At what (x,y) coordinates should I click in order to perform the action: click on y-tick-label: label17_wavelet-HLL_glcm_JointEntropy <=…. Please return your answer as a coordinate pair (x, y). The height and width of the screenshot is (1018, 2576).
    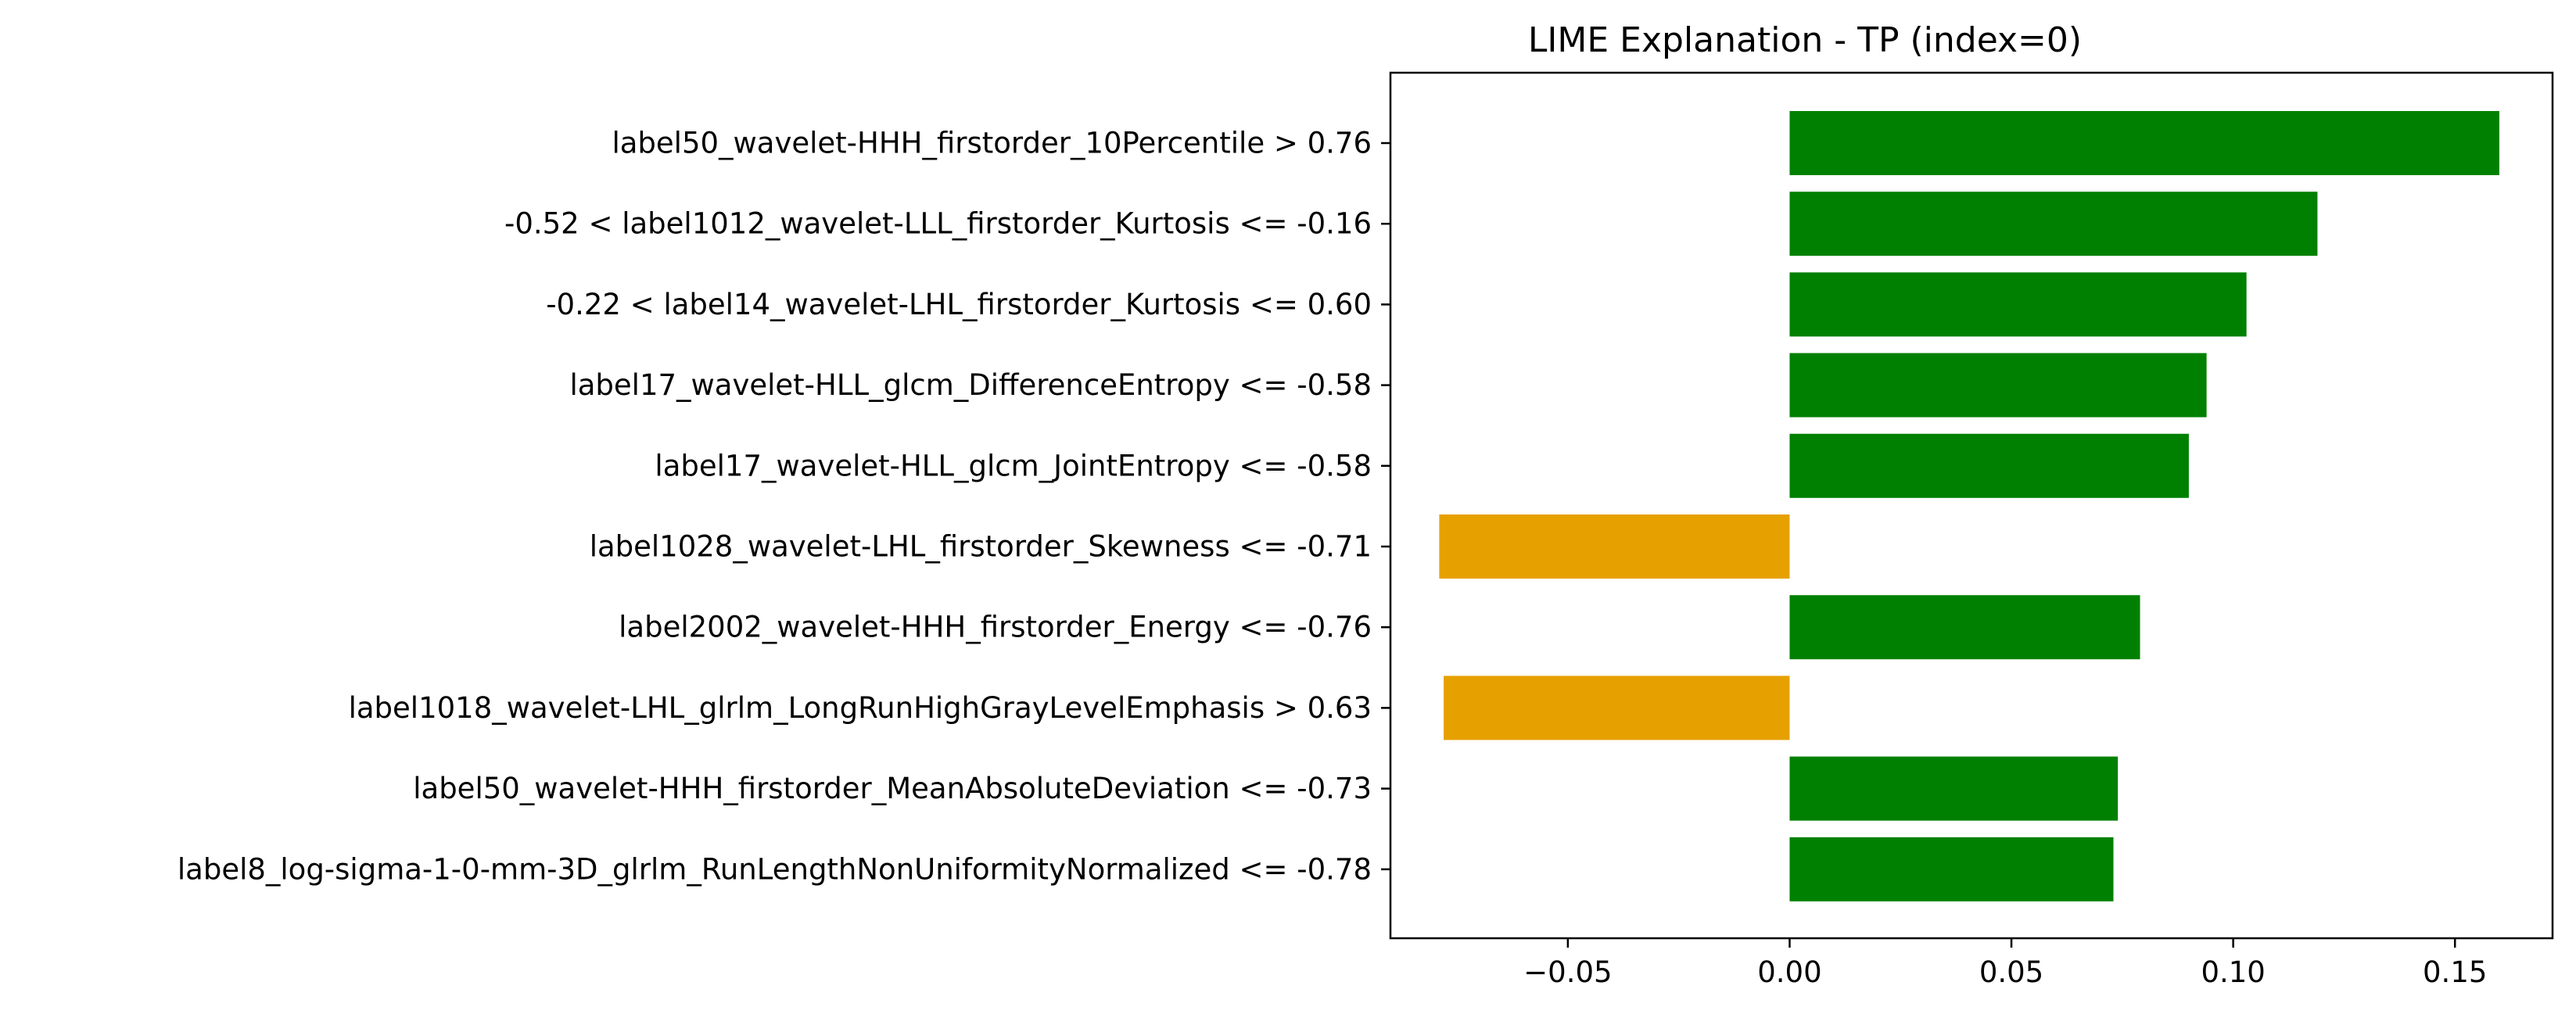
    Looking at the image, I should click on (1014, 465).